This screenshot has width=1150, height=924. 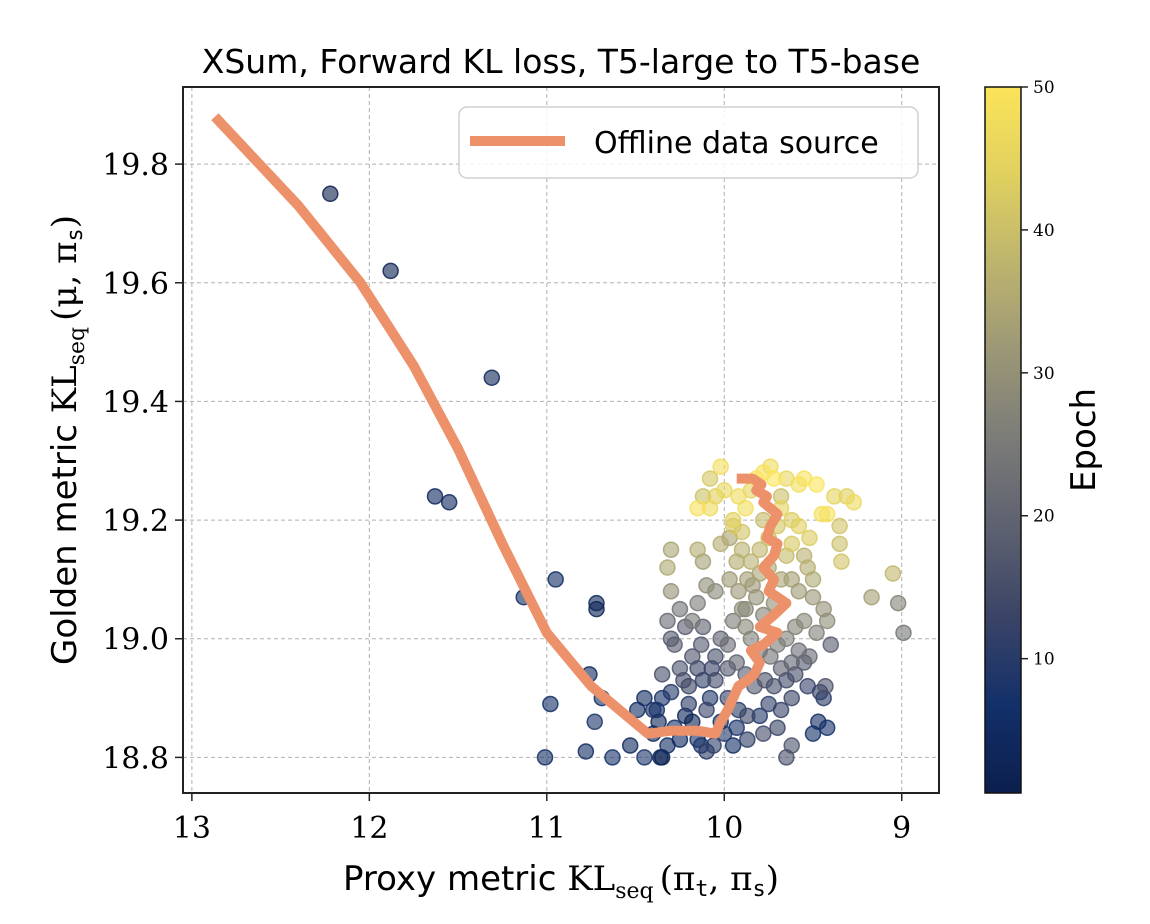 What do you see at coordinates (65, 281) in the screenshot?
I see `y-label-args: (μ, π` at bounding box center [65, 281].